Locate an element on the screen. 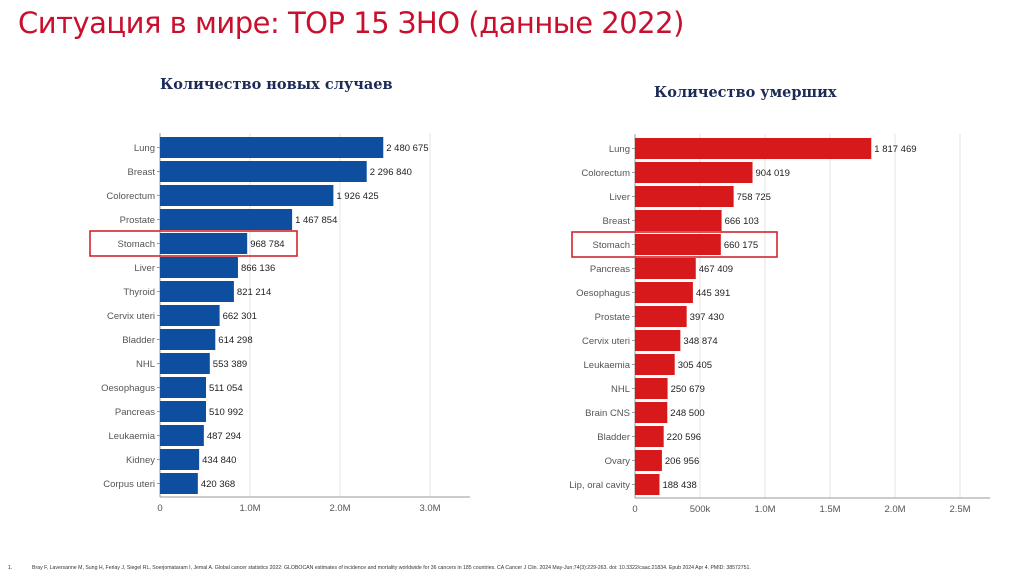  x-tick-label: 500k is located at coordinates (700, 509).